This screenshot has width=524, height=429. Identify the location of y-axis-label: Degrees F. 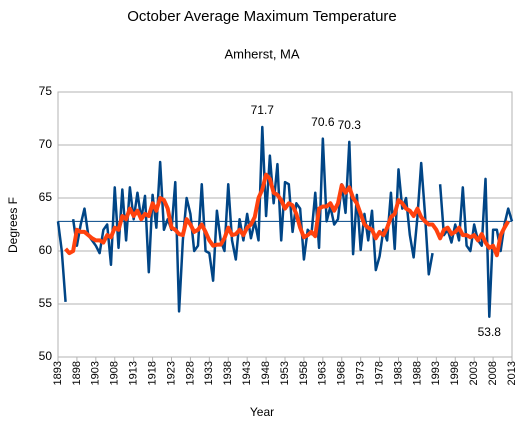
(13, 225).